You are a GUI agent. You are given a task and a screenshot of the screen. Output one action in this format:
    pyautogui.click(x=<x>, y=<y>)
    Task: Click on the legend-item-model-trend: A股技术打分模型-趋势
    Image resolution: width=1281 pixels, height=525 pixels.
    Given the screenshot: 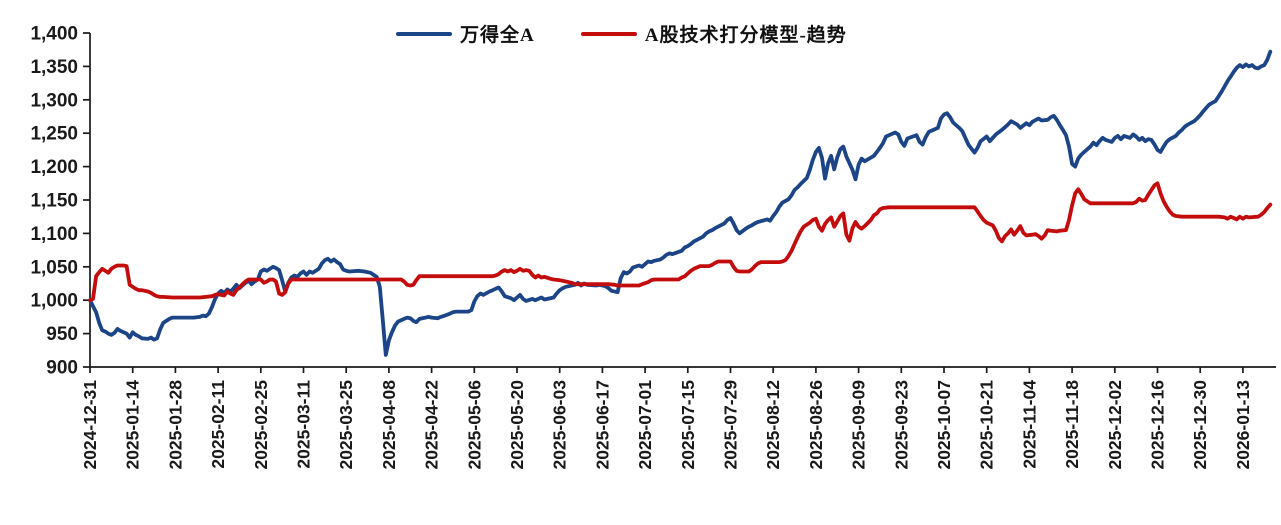 What is the action you would take?
    pyautogui.click(x=713, y=33)
    